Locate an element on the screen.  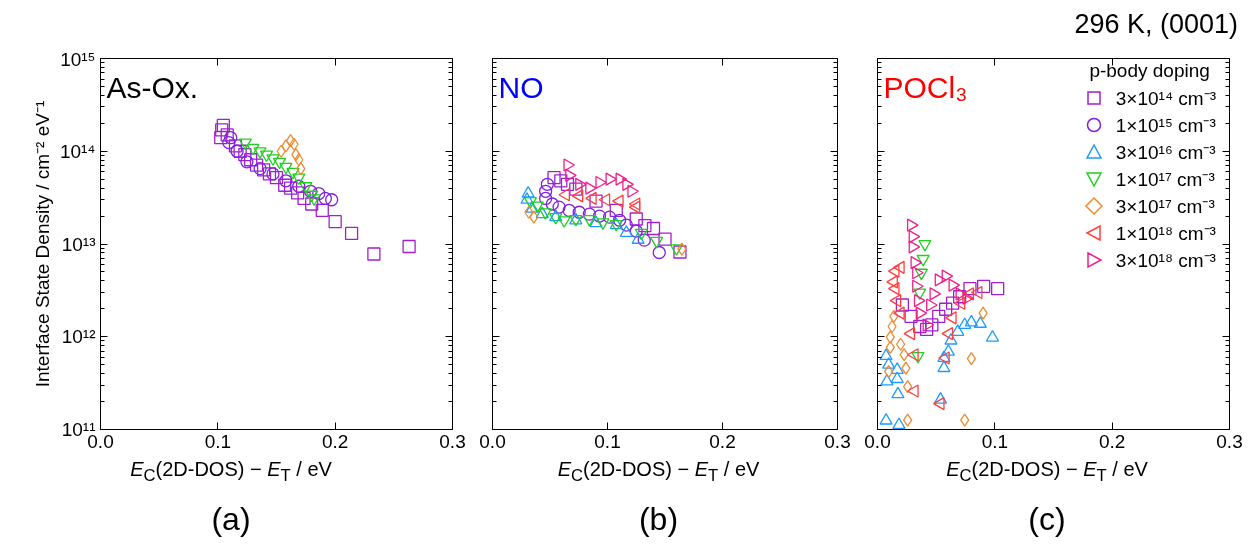
legend-label: 1×10¹⁸ cm⁻³ is located at coordinates (1165, 234).